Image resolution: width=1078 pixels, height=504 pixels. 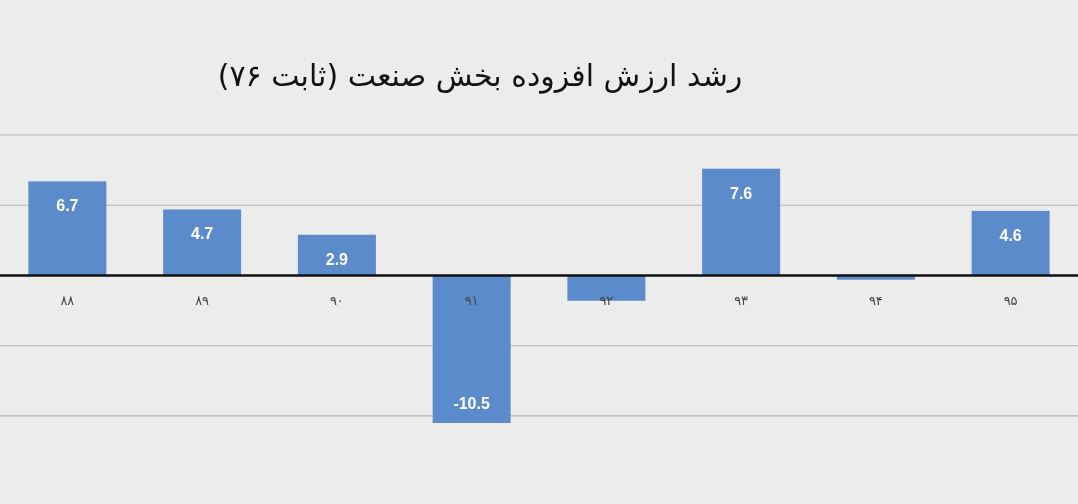 I want to click on data-label: 6.7, so click(x=67, y=206).